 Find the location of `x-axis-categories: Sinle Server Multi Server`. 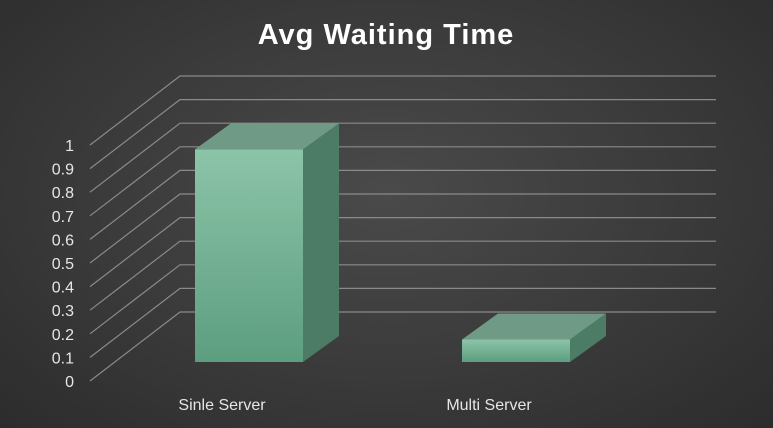

x-axis-categories: Sinle Server Multi Server is located at coordinates (355, 405).